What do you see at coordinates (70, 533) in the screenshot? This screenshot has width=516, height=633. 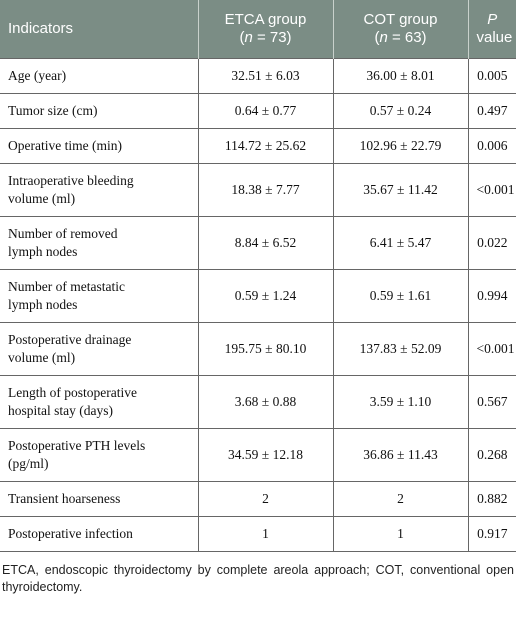 I see `label-line: Postoperative infection` at bounding box center [70, 533].